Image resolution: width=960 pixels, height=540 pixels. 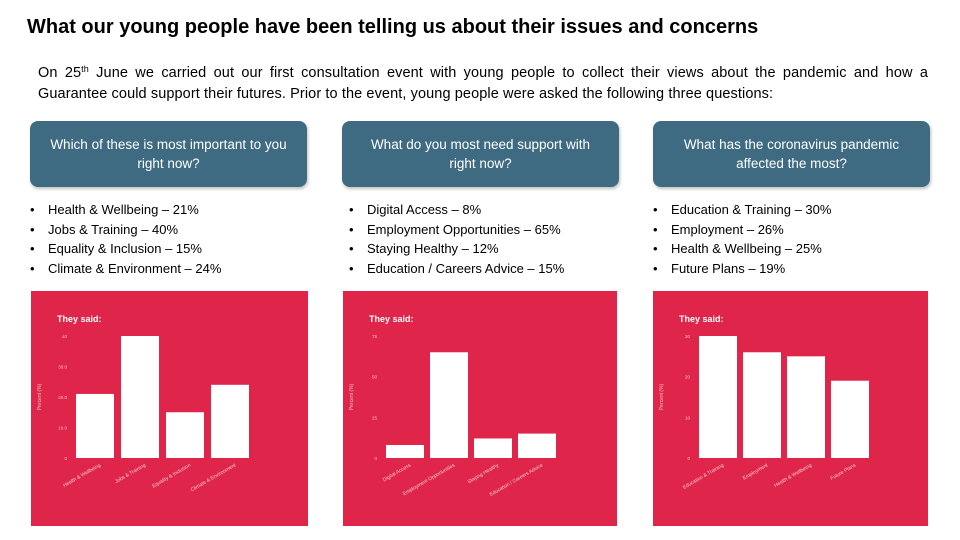 What do you see at coordinates (484, 473) in the screenshot?
I see `x-tick-label: Staying Healthy` at bounding box center [484, 473].